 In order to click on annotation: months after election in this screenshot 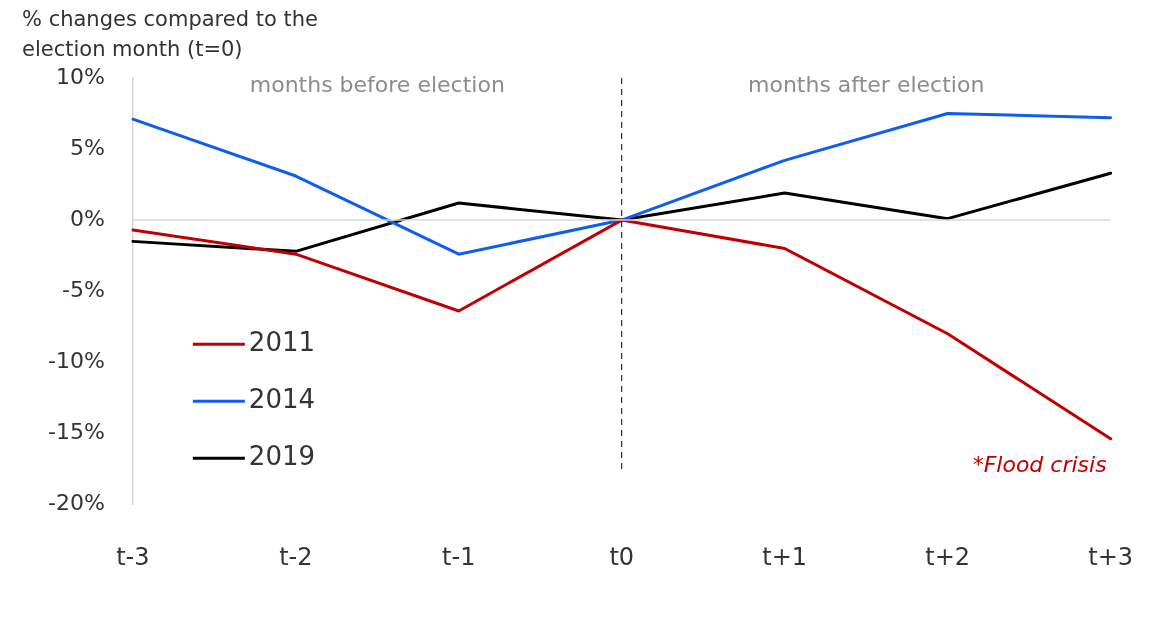, I will do `click(866, 84)`.